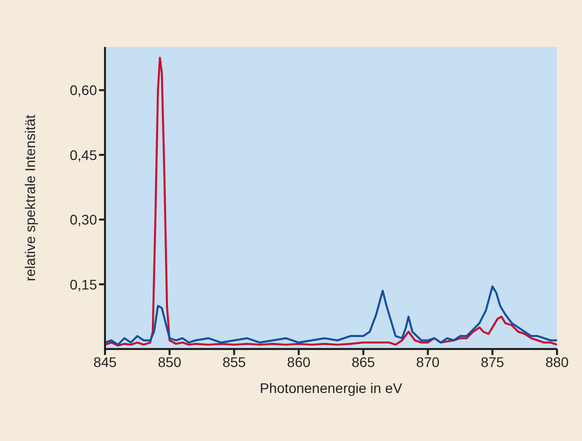 This screenshot has width=582, height=441. I want to click on x-tick-label: 870, so click(428, 362).